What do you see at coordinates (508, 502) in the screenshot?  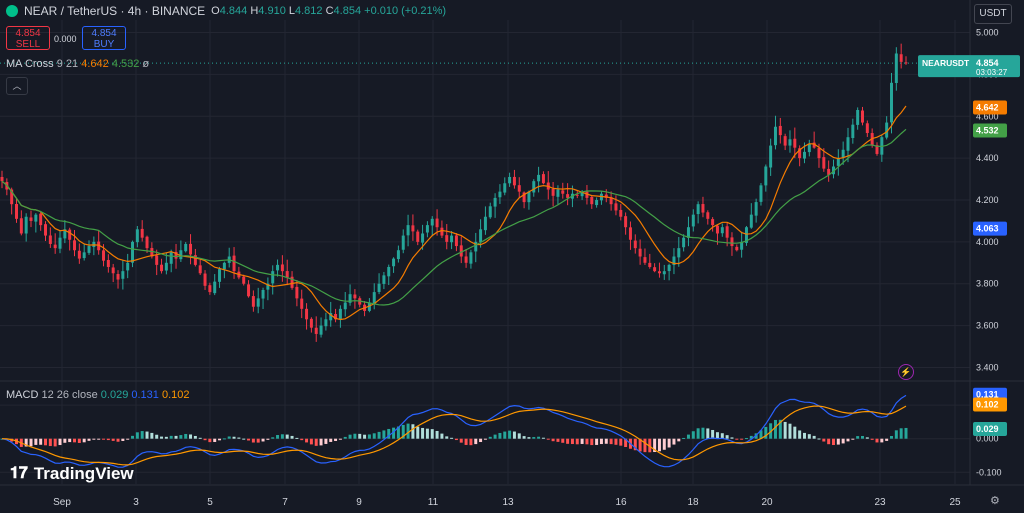 I see `x-tick-label: 13` at bounding box center [508, 502].